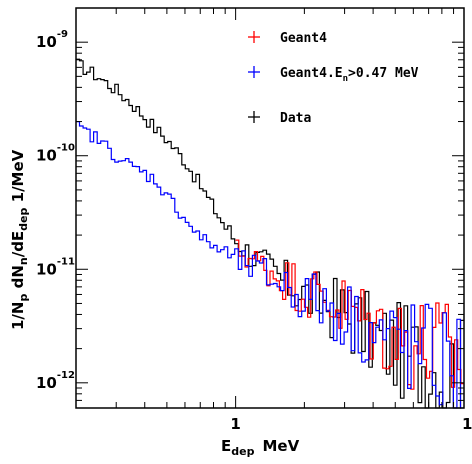 The width and height of the screenshot is (472, 464). Describe the element at coordinates (303, 38) in the screenshot. I see `legend-label: Geant4` at that location.